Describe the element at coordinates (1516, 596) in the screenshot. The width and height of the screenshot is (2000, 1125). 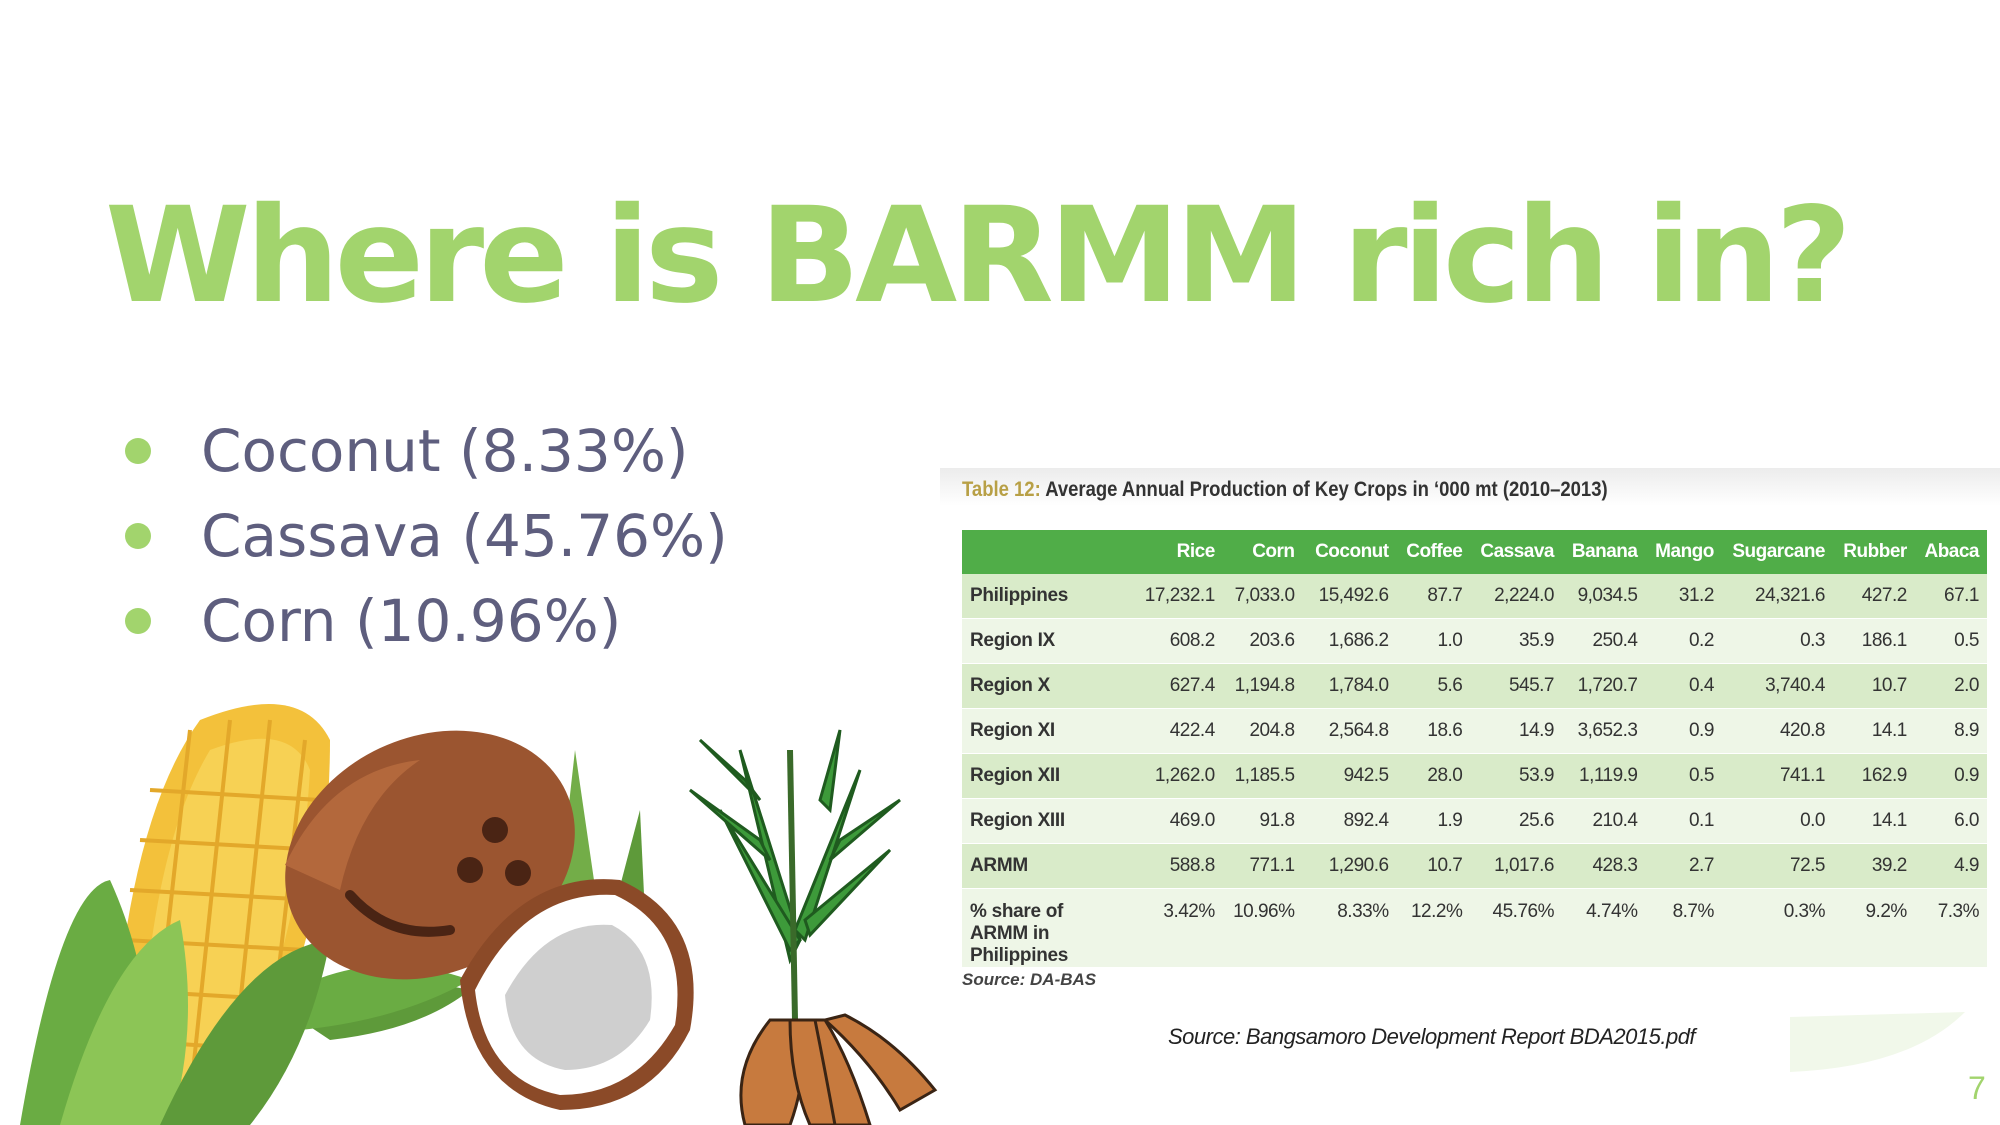
I see `table-cell: 2,224.0` at that location.